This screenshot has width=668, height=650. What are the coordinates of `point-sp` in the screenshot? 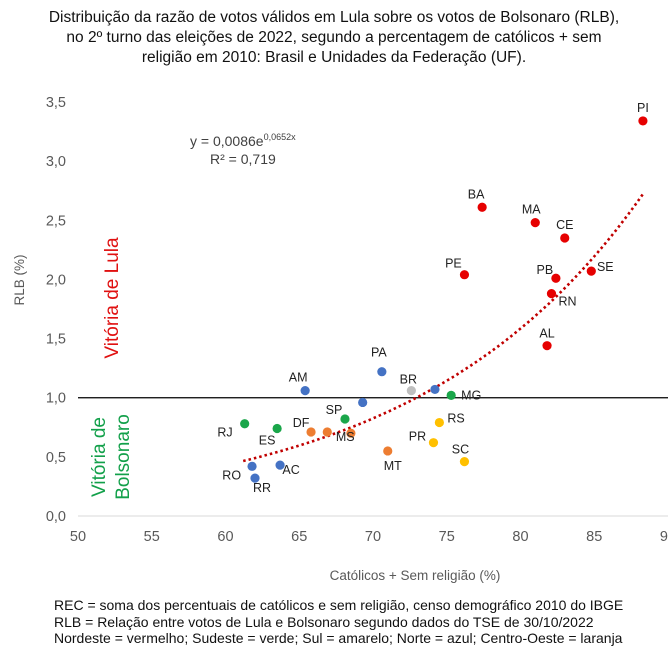 It's located at (345, 419).